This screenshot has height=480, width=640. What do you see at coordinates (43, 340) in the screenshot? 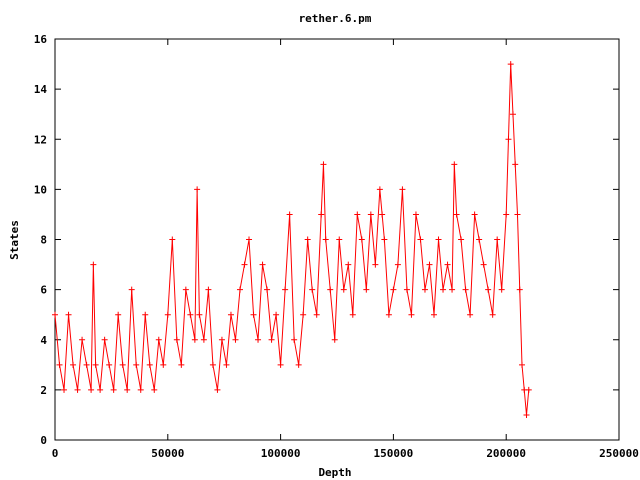
I see `y-tick-label: 4` at bounding box center [43, 340].